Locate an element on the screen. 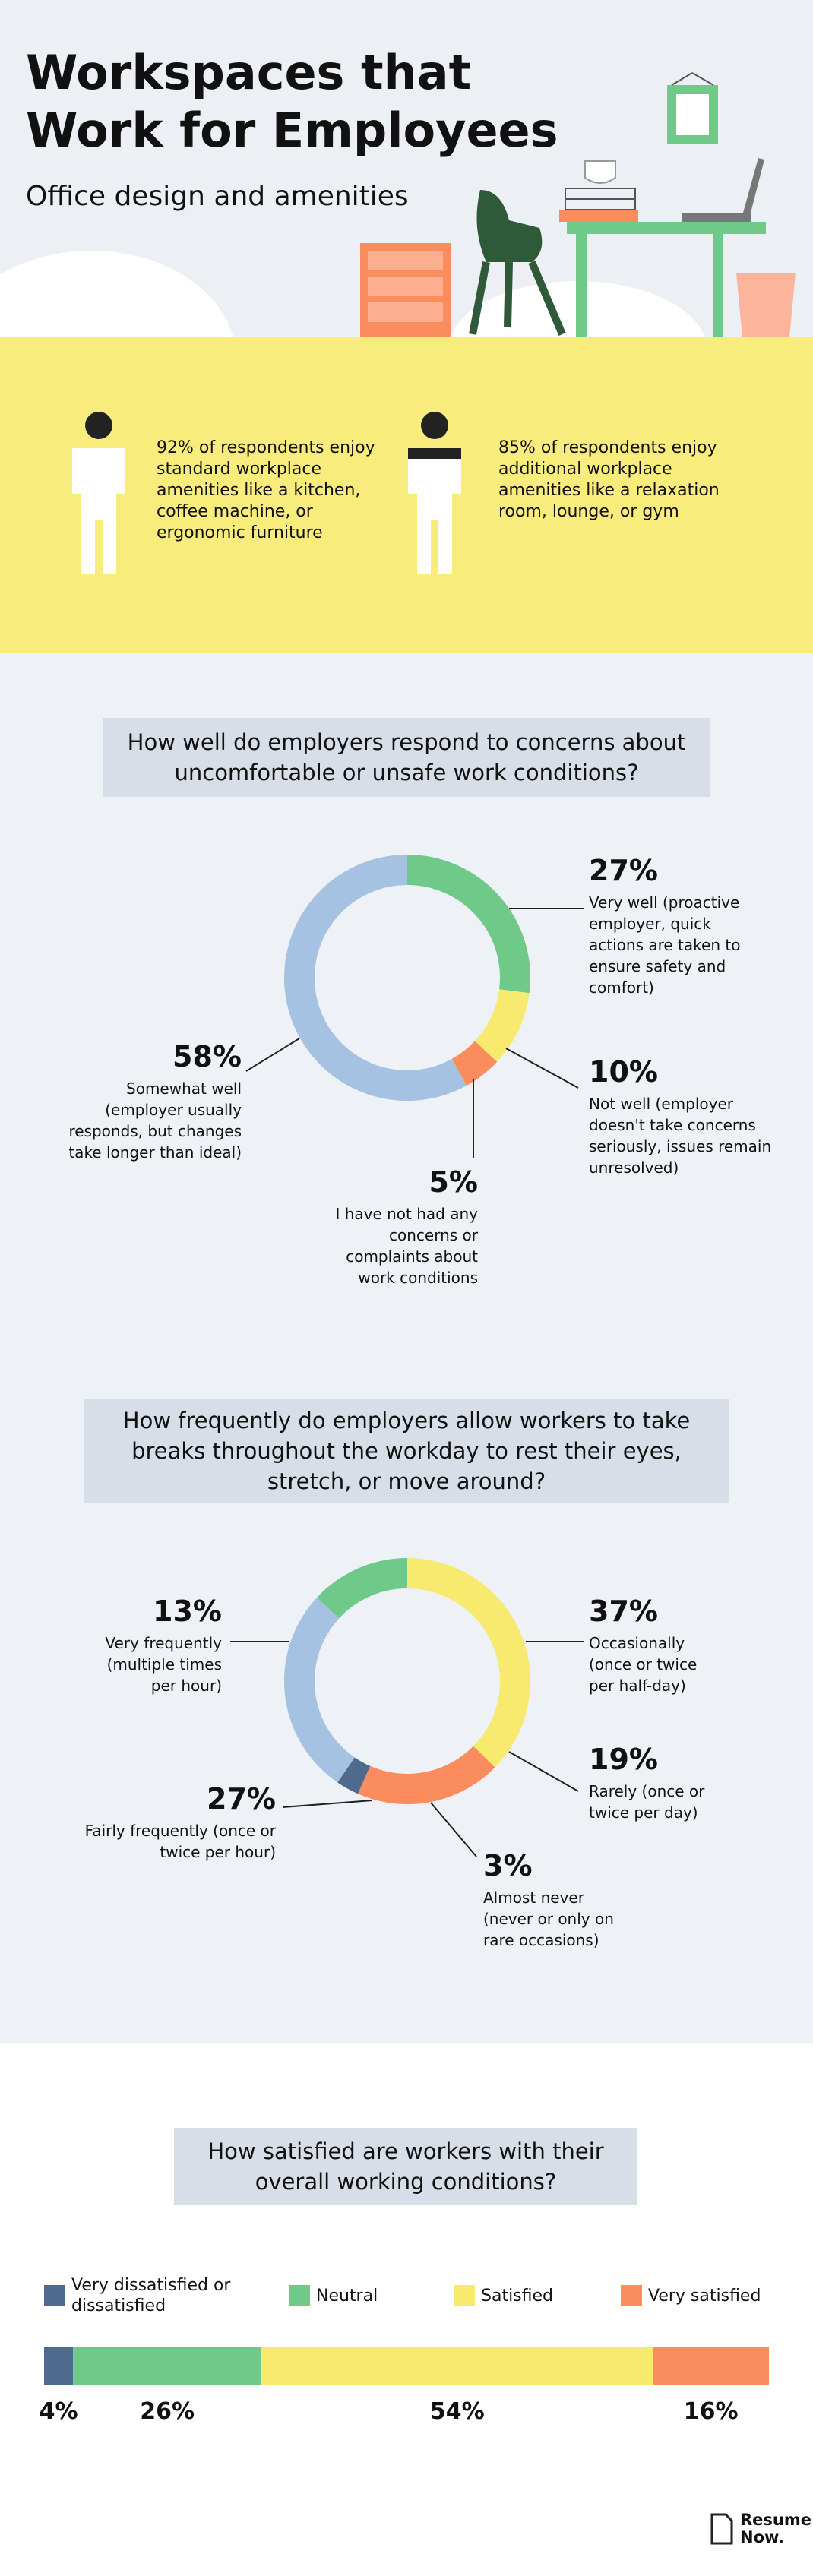 The height and width of the screenshot is (2576, 813). value-label: 37% is located at coordinates (623, 1611).